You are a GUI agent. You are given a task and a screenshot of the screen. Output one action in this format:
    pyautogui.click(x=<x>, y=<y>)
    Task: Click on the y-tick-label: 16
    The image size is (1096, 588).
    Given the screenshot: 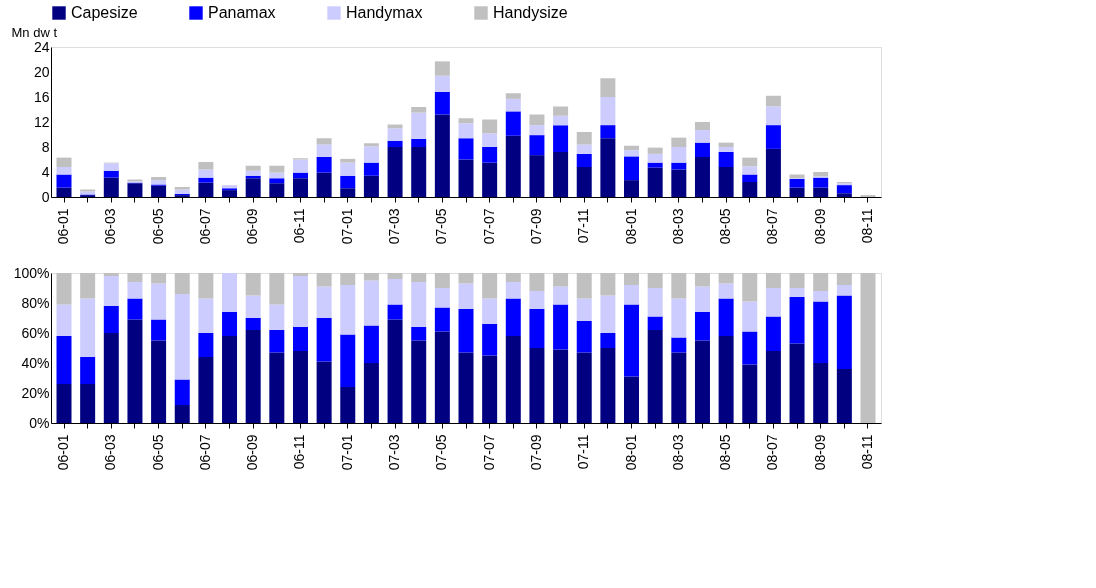 What is the action you would take?
    pyautogui.click(x=41, y=96)
    